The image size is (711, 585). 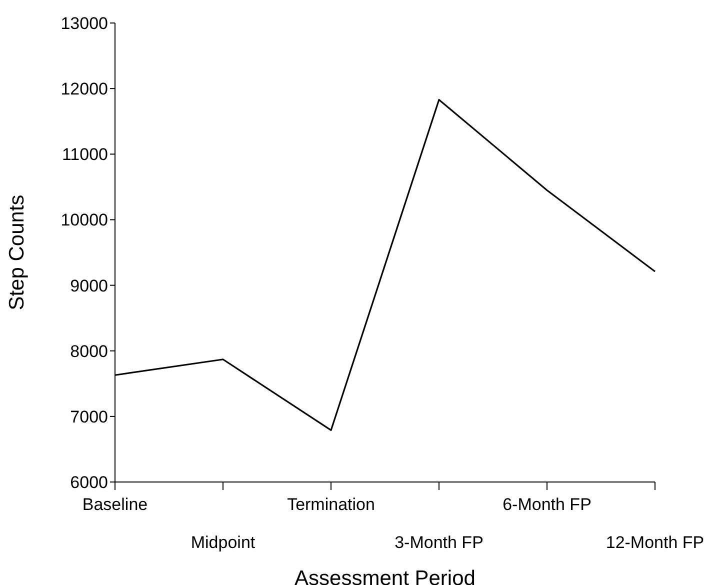 What do you see at coordinates (331, 504) in the screenshot?
I see `x-tick-label: Termination` at bounding box center [331, 504].